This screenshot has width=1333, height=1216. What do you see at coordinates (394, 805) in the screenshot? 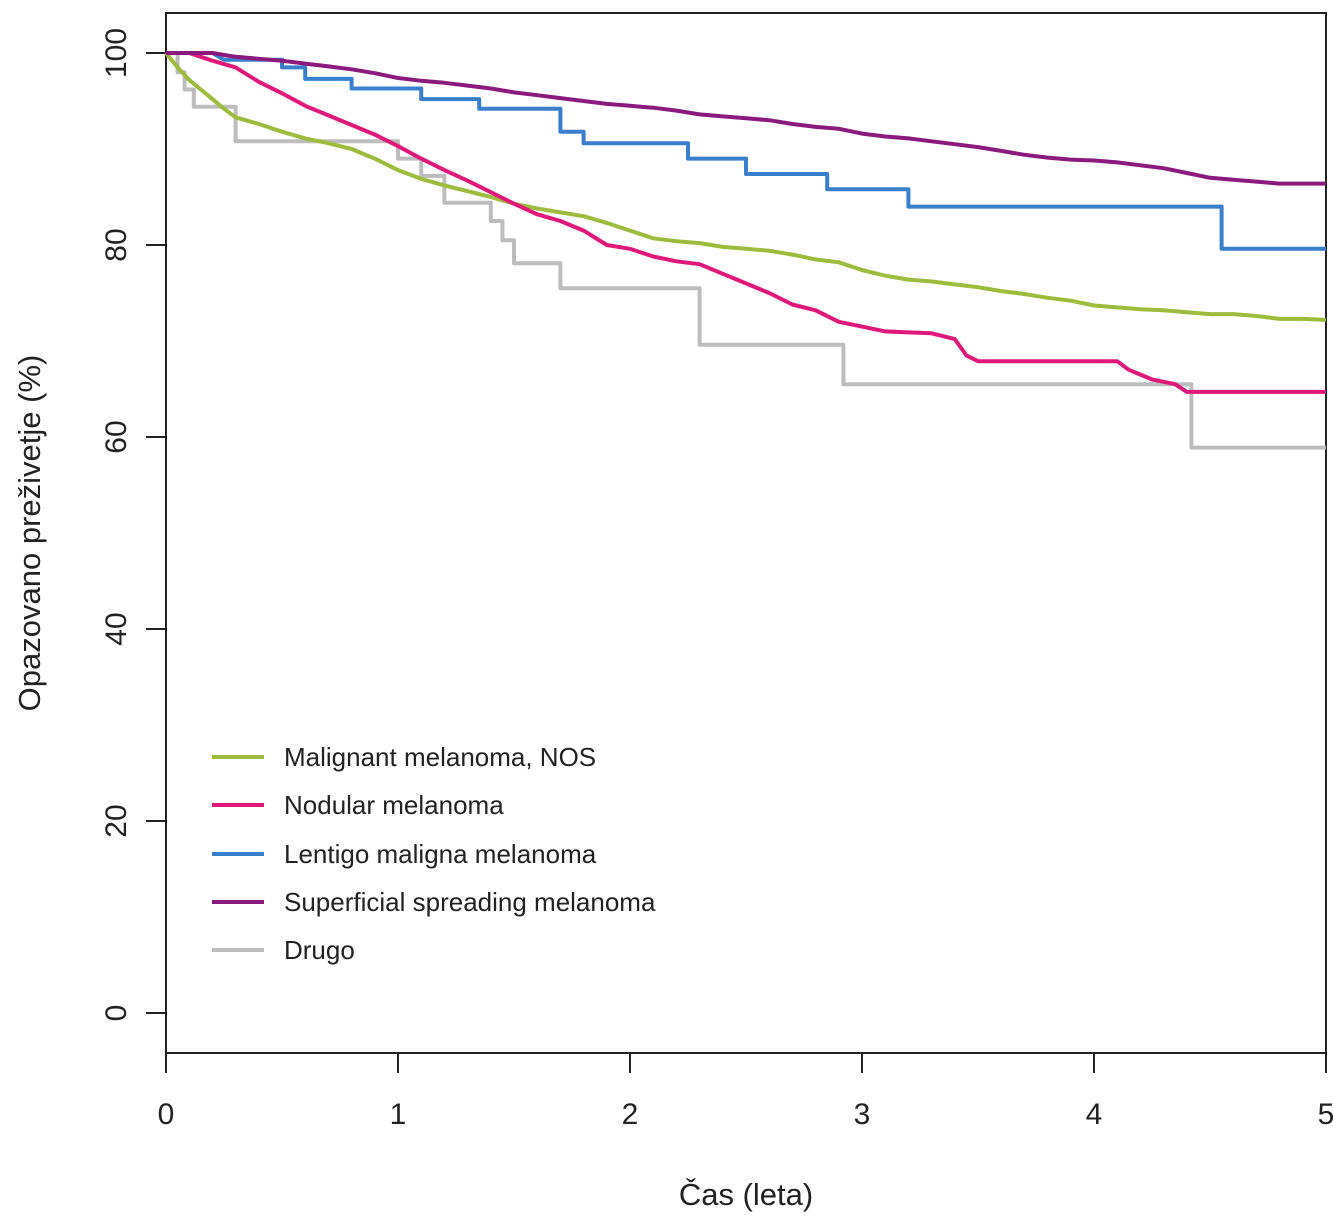
I see `legend-label: Nodular melanoma` at bounding box center [394, 805].